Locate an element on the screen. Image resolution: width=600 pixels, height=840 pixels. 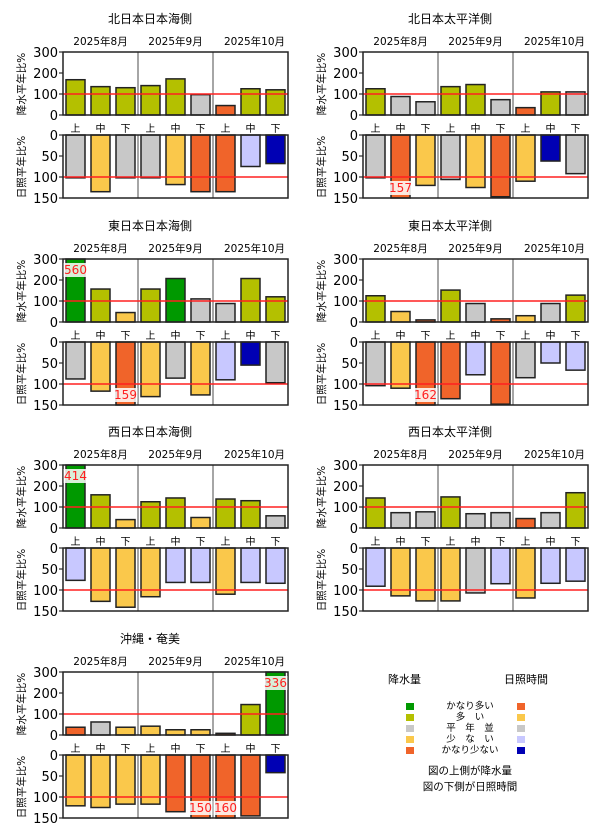
panel-title: 東日本太平洋側 is located at coordinates (450, 225).